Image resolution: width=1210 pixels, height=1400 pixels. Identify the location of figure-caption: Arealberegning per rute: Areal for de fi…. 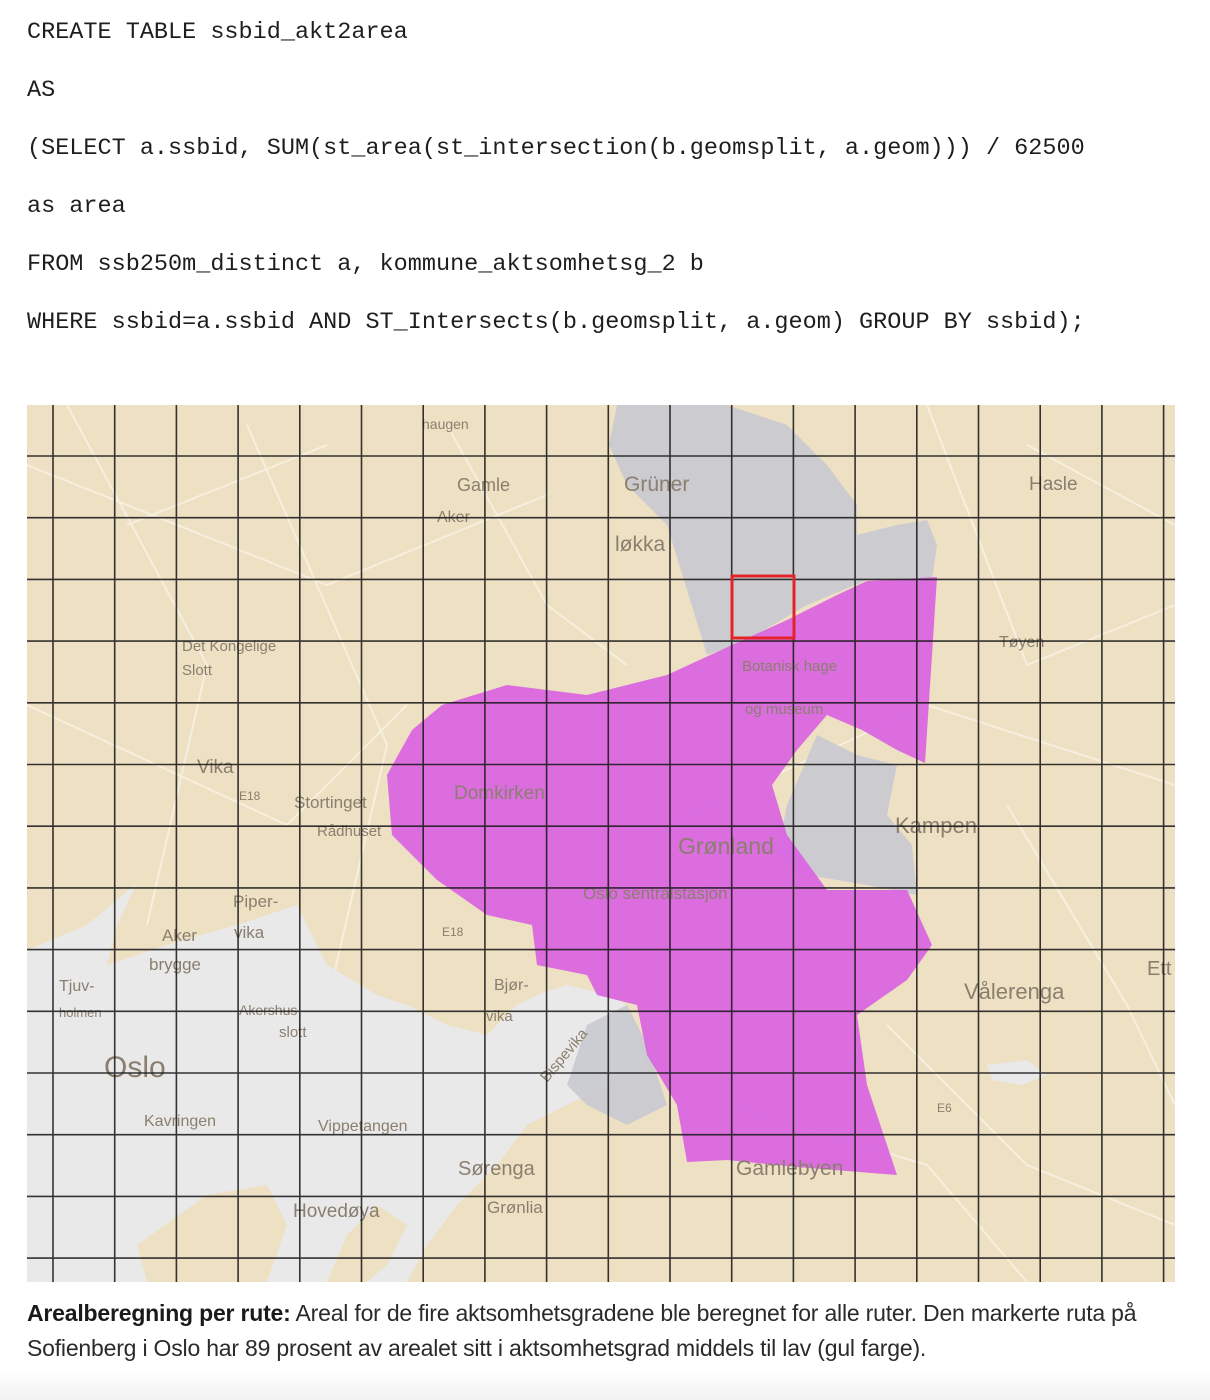
(607, 1331).